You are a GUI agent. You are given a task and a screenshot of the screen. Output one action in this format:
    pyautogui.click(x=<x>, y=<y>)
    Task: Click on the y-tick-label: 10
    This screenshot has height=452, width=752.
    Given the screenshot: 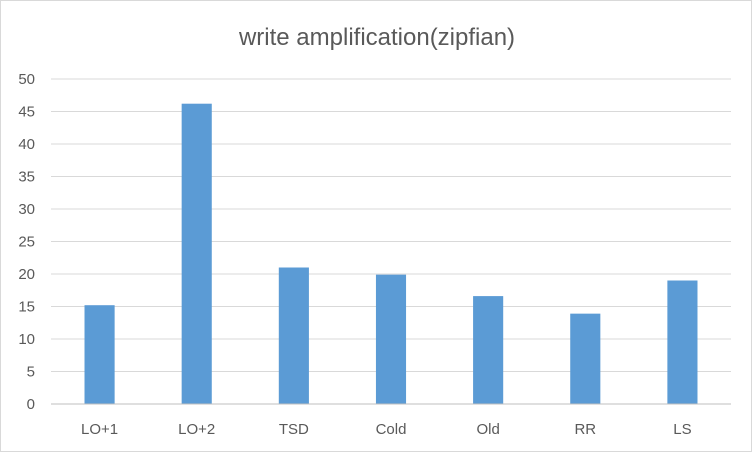 What is the action you would take?
    pyautogui.click(x=26, y=339)
    